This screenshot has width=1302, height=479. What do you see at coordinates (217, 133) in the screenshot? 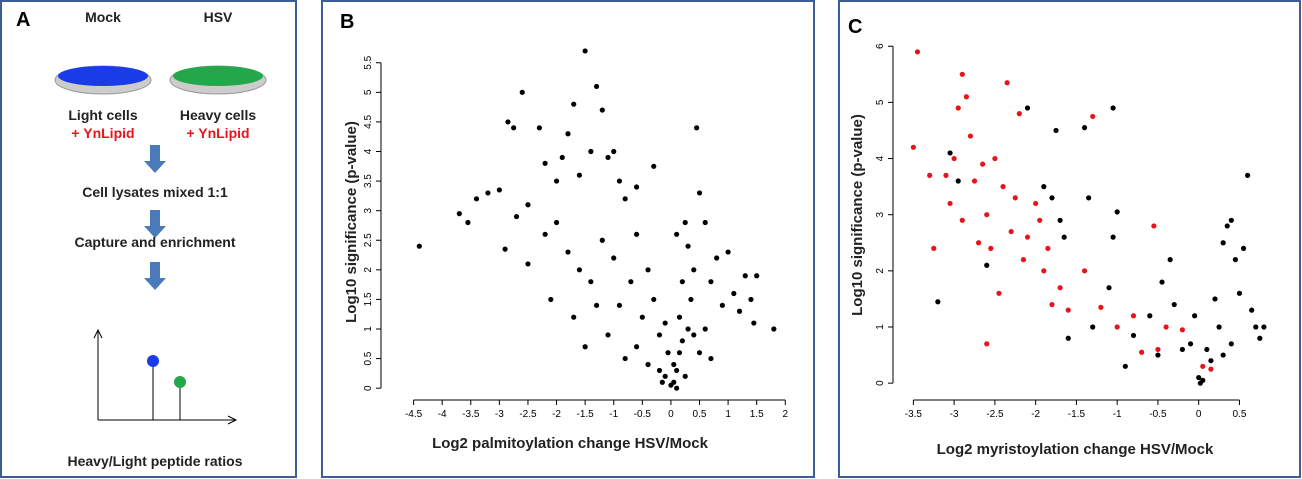
I see `probe: + YnLipid` at bounding box center [217, 133].